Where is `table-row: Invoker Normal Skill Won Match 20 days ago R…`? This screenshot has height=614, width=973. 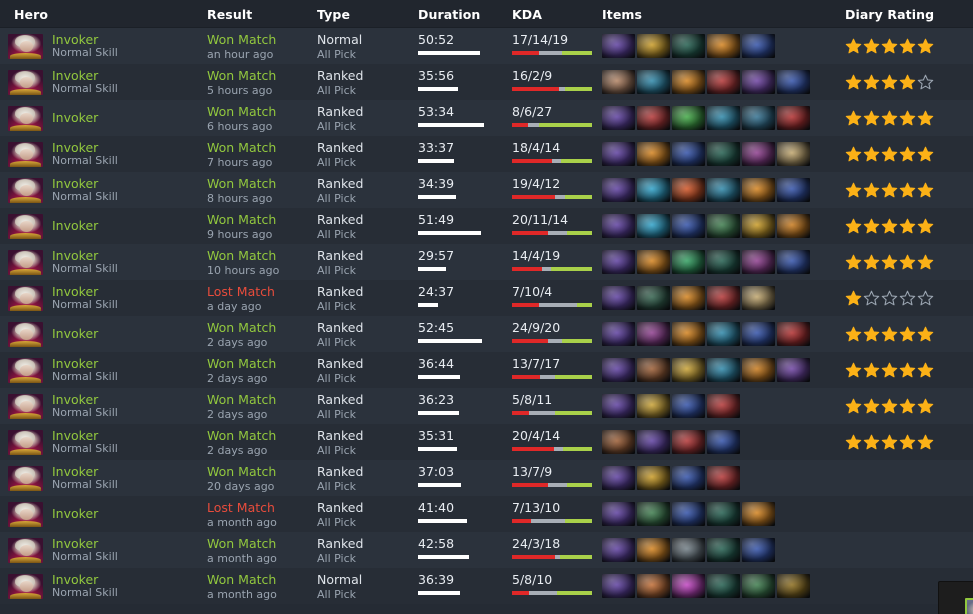
table-row: Invoker Normal Skill Won Match 20 days ago R… is located at coordinates (486, 478).